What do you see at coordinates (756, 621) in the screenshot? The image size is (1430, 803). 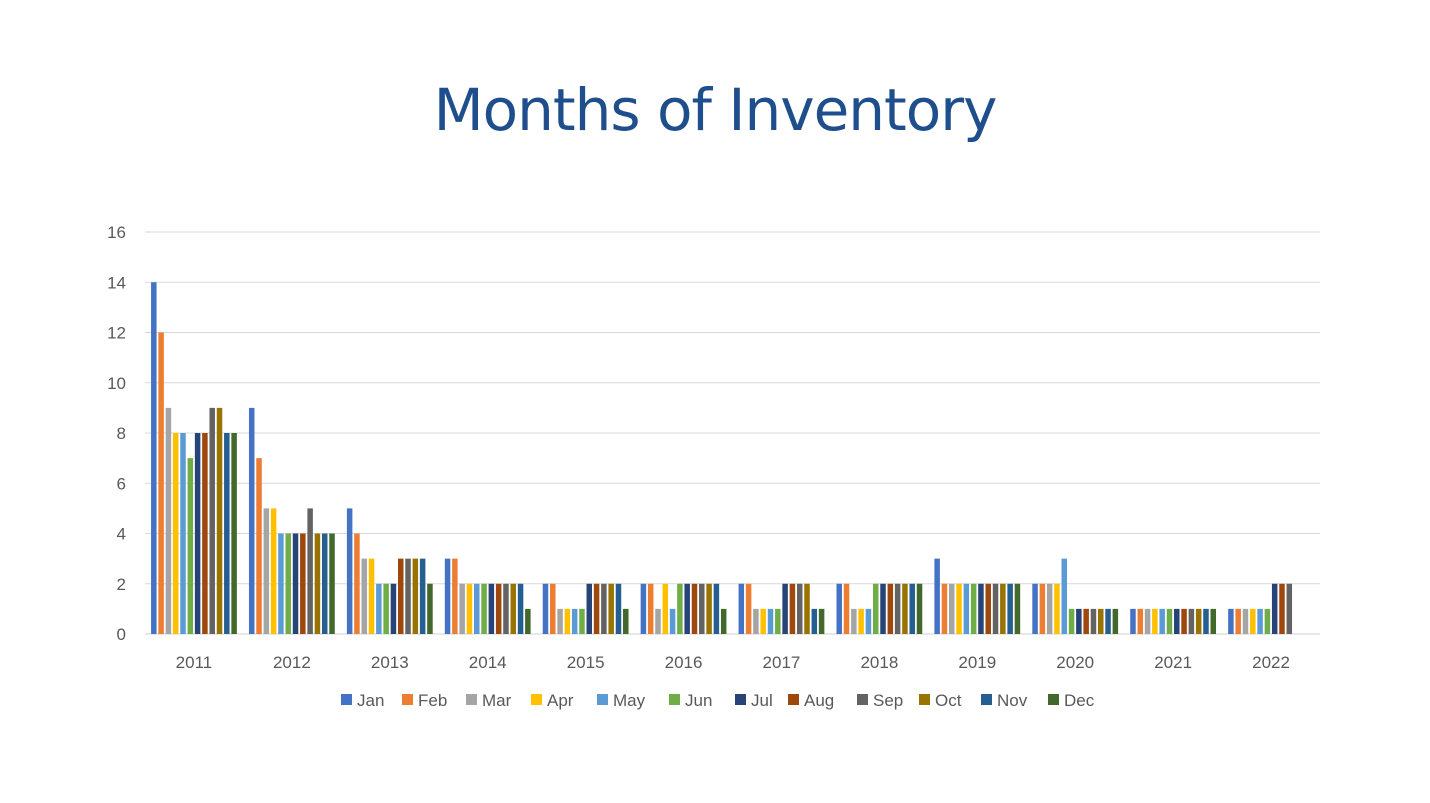 I see `bar-mar-2017` at bounding box center [756, 621].